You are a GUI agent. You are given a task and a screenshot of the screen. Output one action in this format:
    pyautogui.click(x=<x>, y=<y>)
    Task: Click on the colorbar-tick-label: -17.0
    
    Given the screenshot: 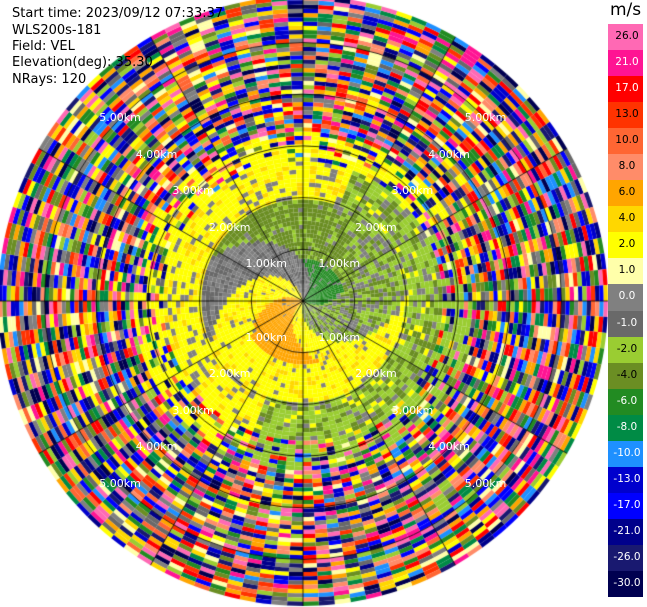 What is the action you would take?
    pyautogui.click(x=627, y=504)
    